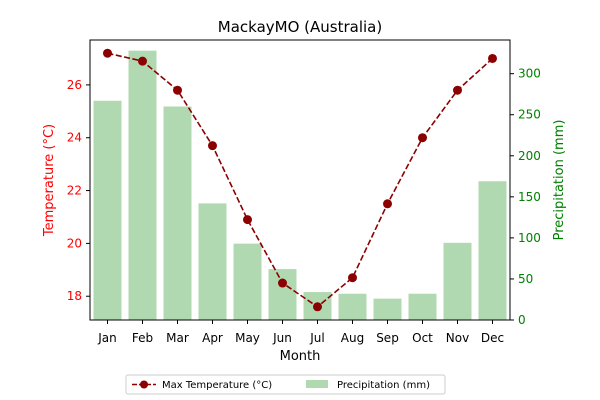  What do you see at coordinates (247, 220) in the screenshot?
I see `temperature-point-may` at bounding box center [247, 220].